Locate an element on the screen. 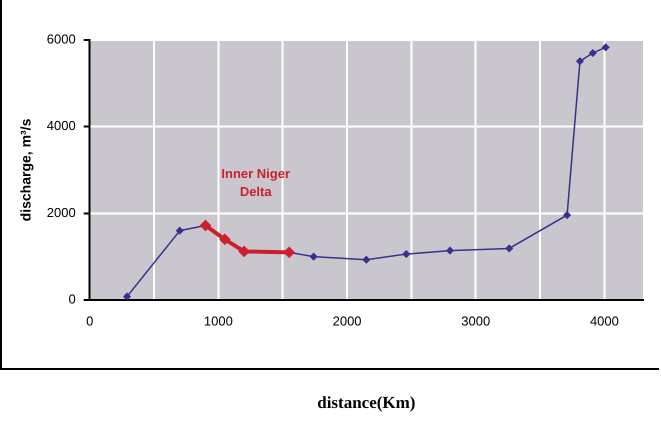  x-tick-label: 2000 is located at coordinates (347, 320).